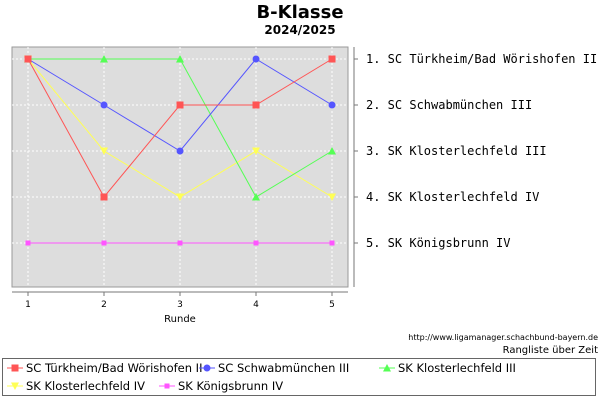  What do you see at coordinates (180, 319) in the screenshot?
I see `x-axis-label: Runde` at bounding box center [180, 319].